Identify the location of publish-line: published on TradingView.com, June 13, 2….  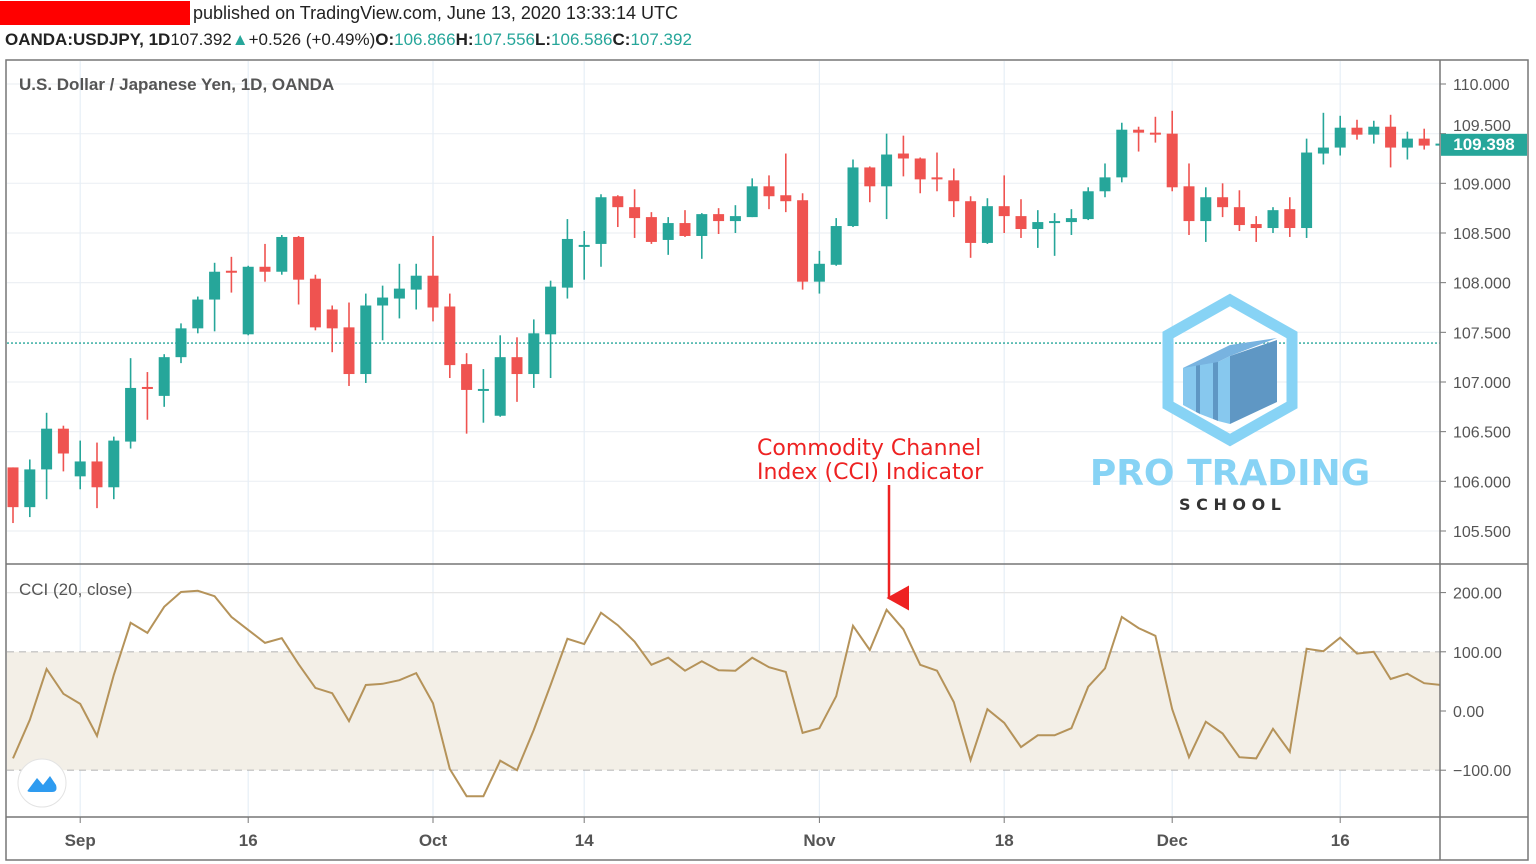
(339, 13).